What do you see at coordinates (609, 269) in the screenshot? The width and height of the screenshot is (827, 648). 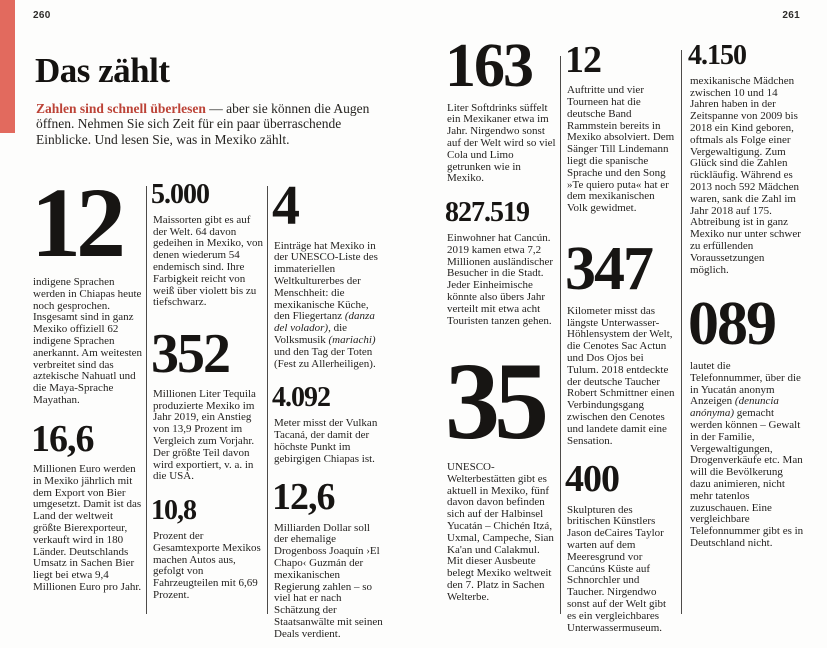 I see `stat-number: 347` at bounding box center [609, 269].